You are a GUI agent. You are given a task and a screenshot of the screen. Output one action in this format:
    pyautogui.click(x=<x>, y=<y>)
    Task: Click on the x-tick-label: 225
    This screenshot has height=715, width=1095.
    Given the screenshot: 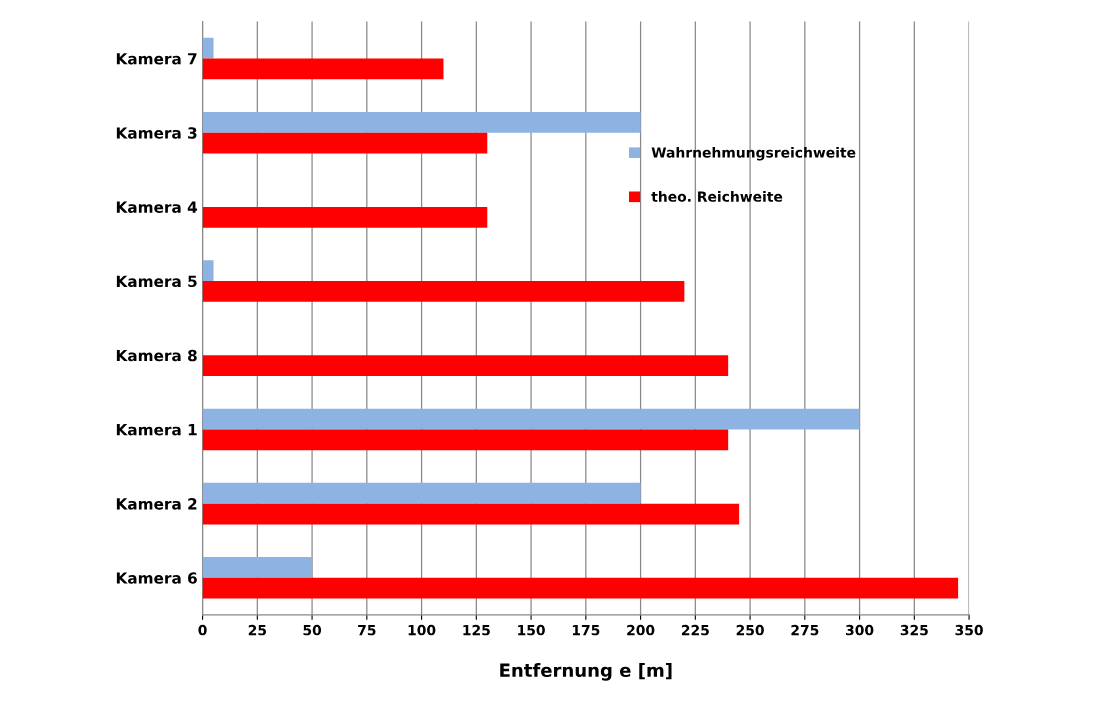 What is the action you would take?
    pyautogui.click(x=695, y=630)
    